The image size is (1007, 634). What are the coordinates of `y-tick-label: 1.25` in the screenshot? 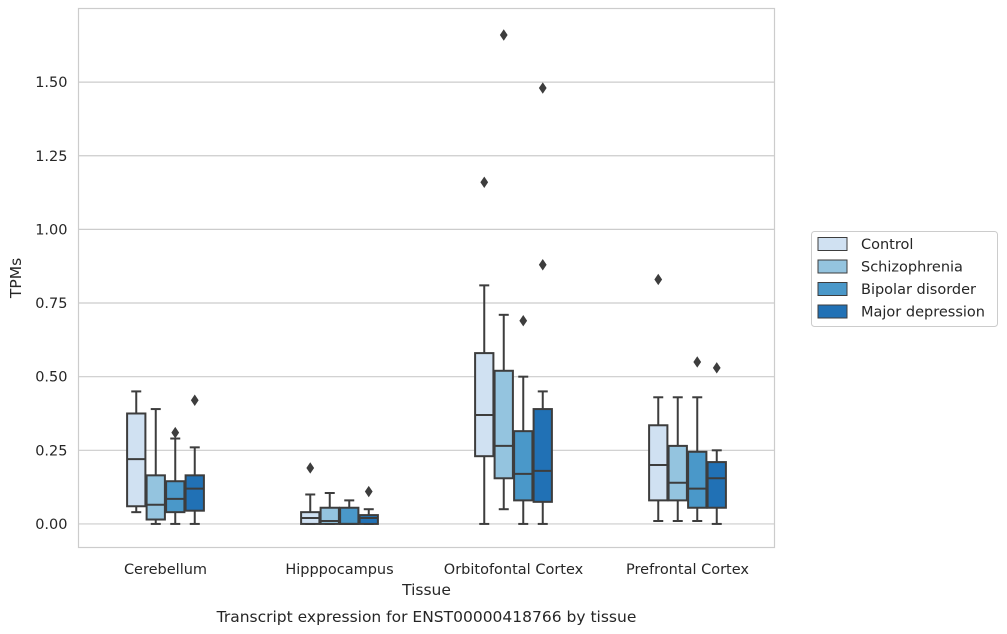 It's located at (51, 157).